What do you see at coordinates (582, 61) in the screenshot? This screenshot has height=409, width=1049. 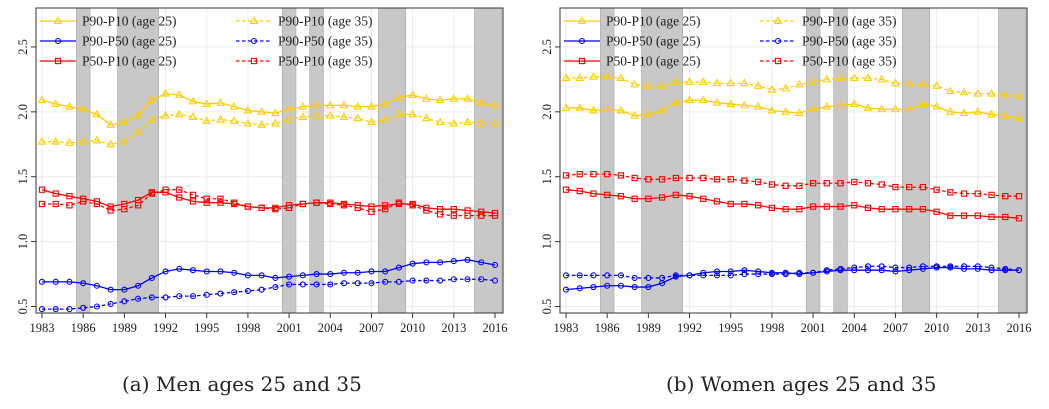 I see `legend-marker` at bounding box center [582, 61].